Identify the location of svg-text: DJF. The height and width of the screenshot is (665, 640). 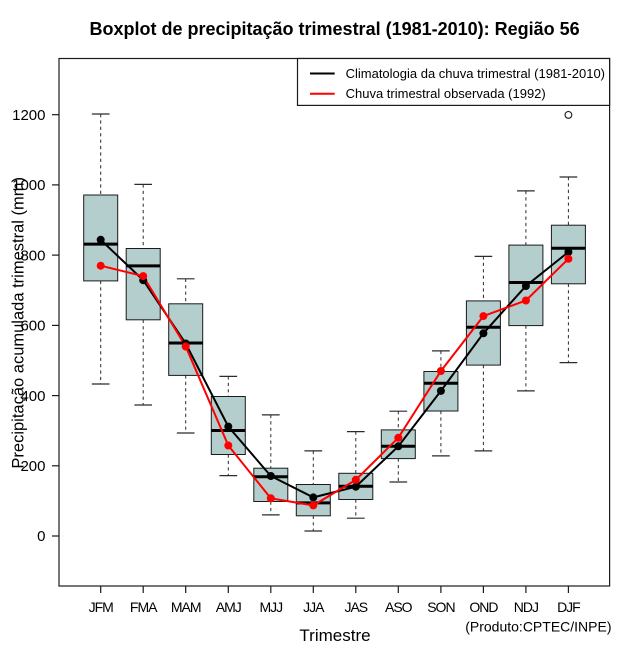
(568, 607).